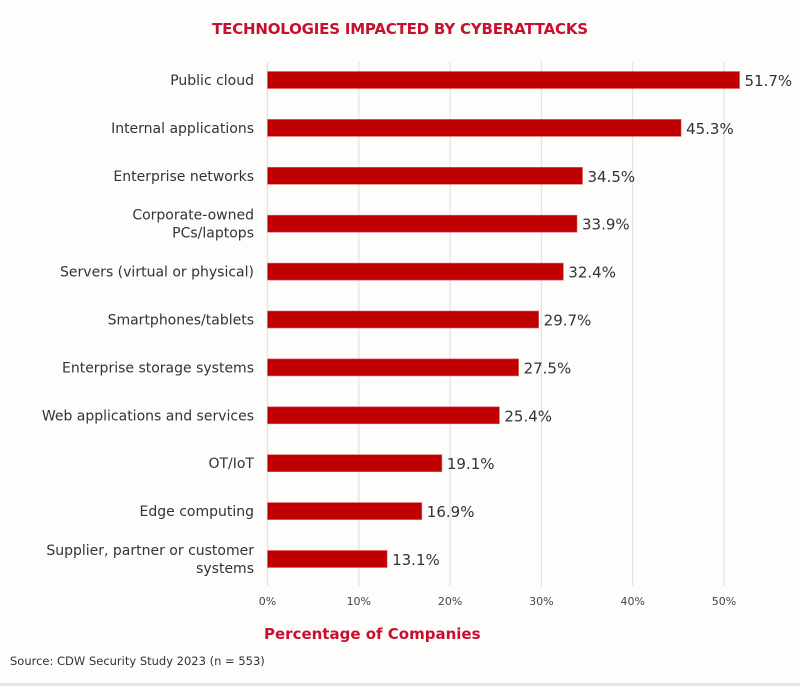 The height and width of the screenshot is (686, 800). Describe the element at coordinates (568, 321) in the screenshot. I see `data-label: 29.7%` at that location.